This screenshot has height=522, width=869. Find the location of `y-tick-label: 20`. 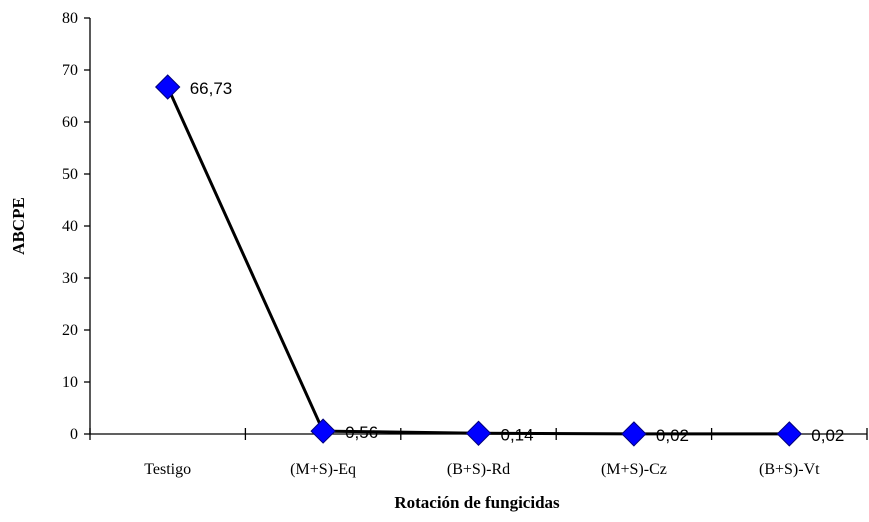

y-tick-label: 20 is located at coordinates (70, 330).